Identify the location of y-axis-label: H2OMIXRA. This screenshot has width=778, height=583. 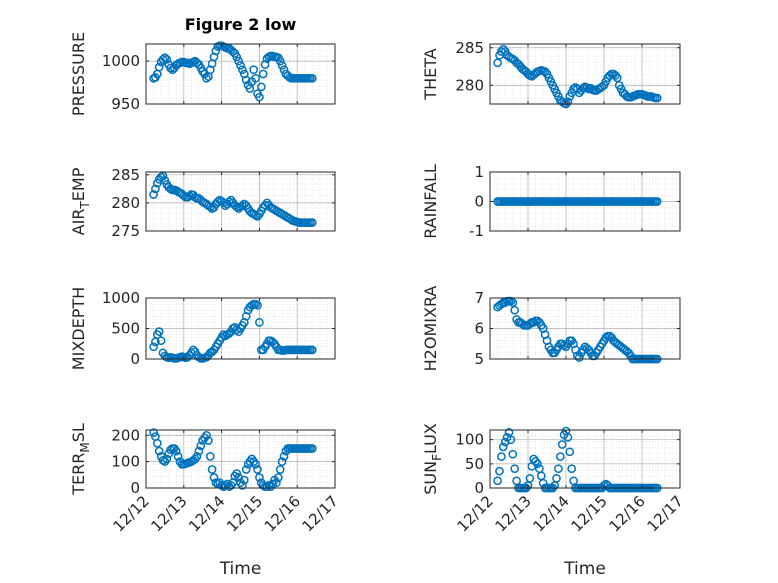
(430, 329).